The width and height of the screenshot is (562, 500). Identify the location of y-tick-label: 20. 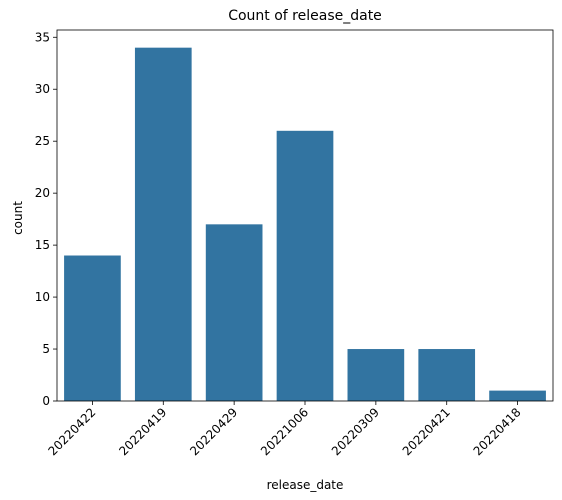
(42, 193).